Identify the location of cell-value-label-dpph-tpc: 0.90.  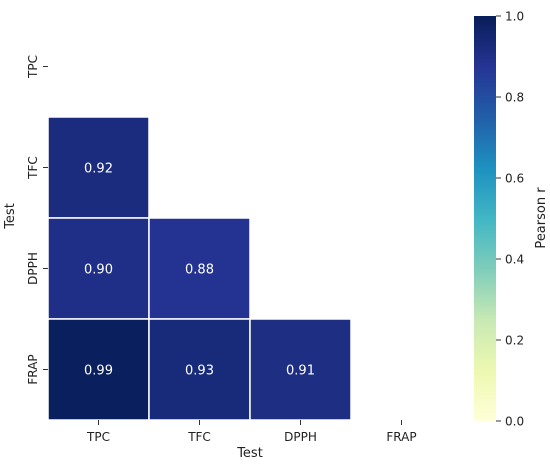
(98, 270).